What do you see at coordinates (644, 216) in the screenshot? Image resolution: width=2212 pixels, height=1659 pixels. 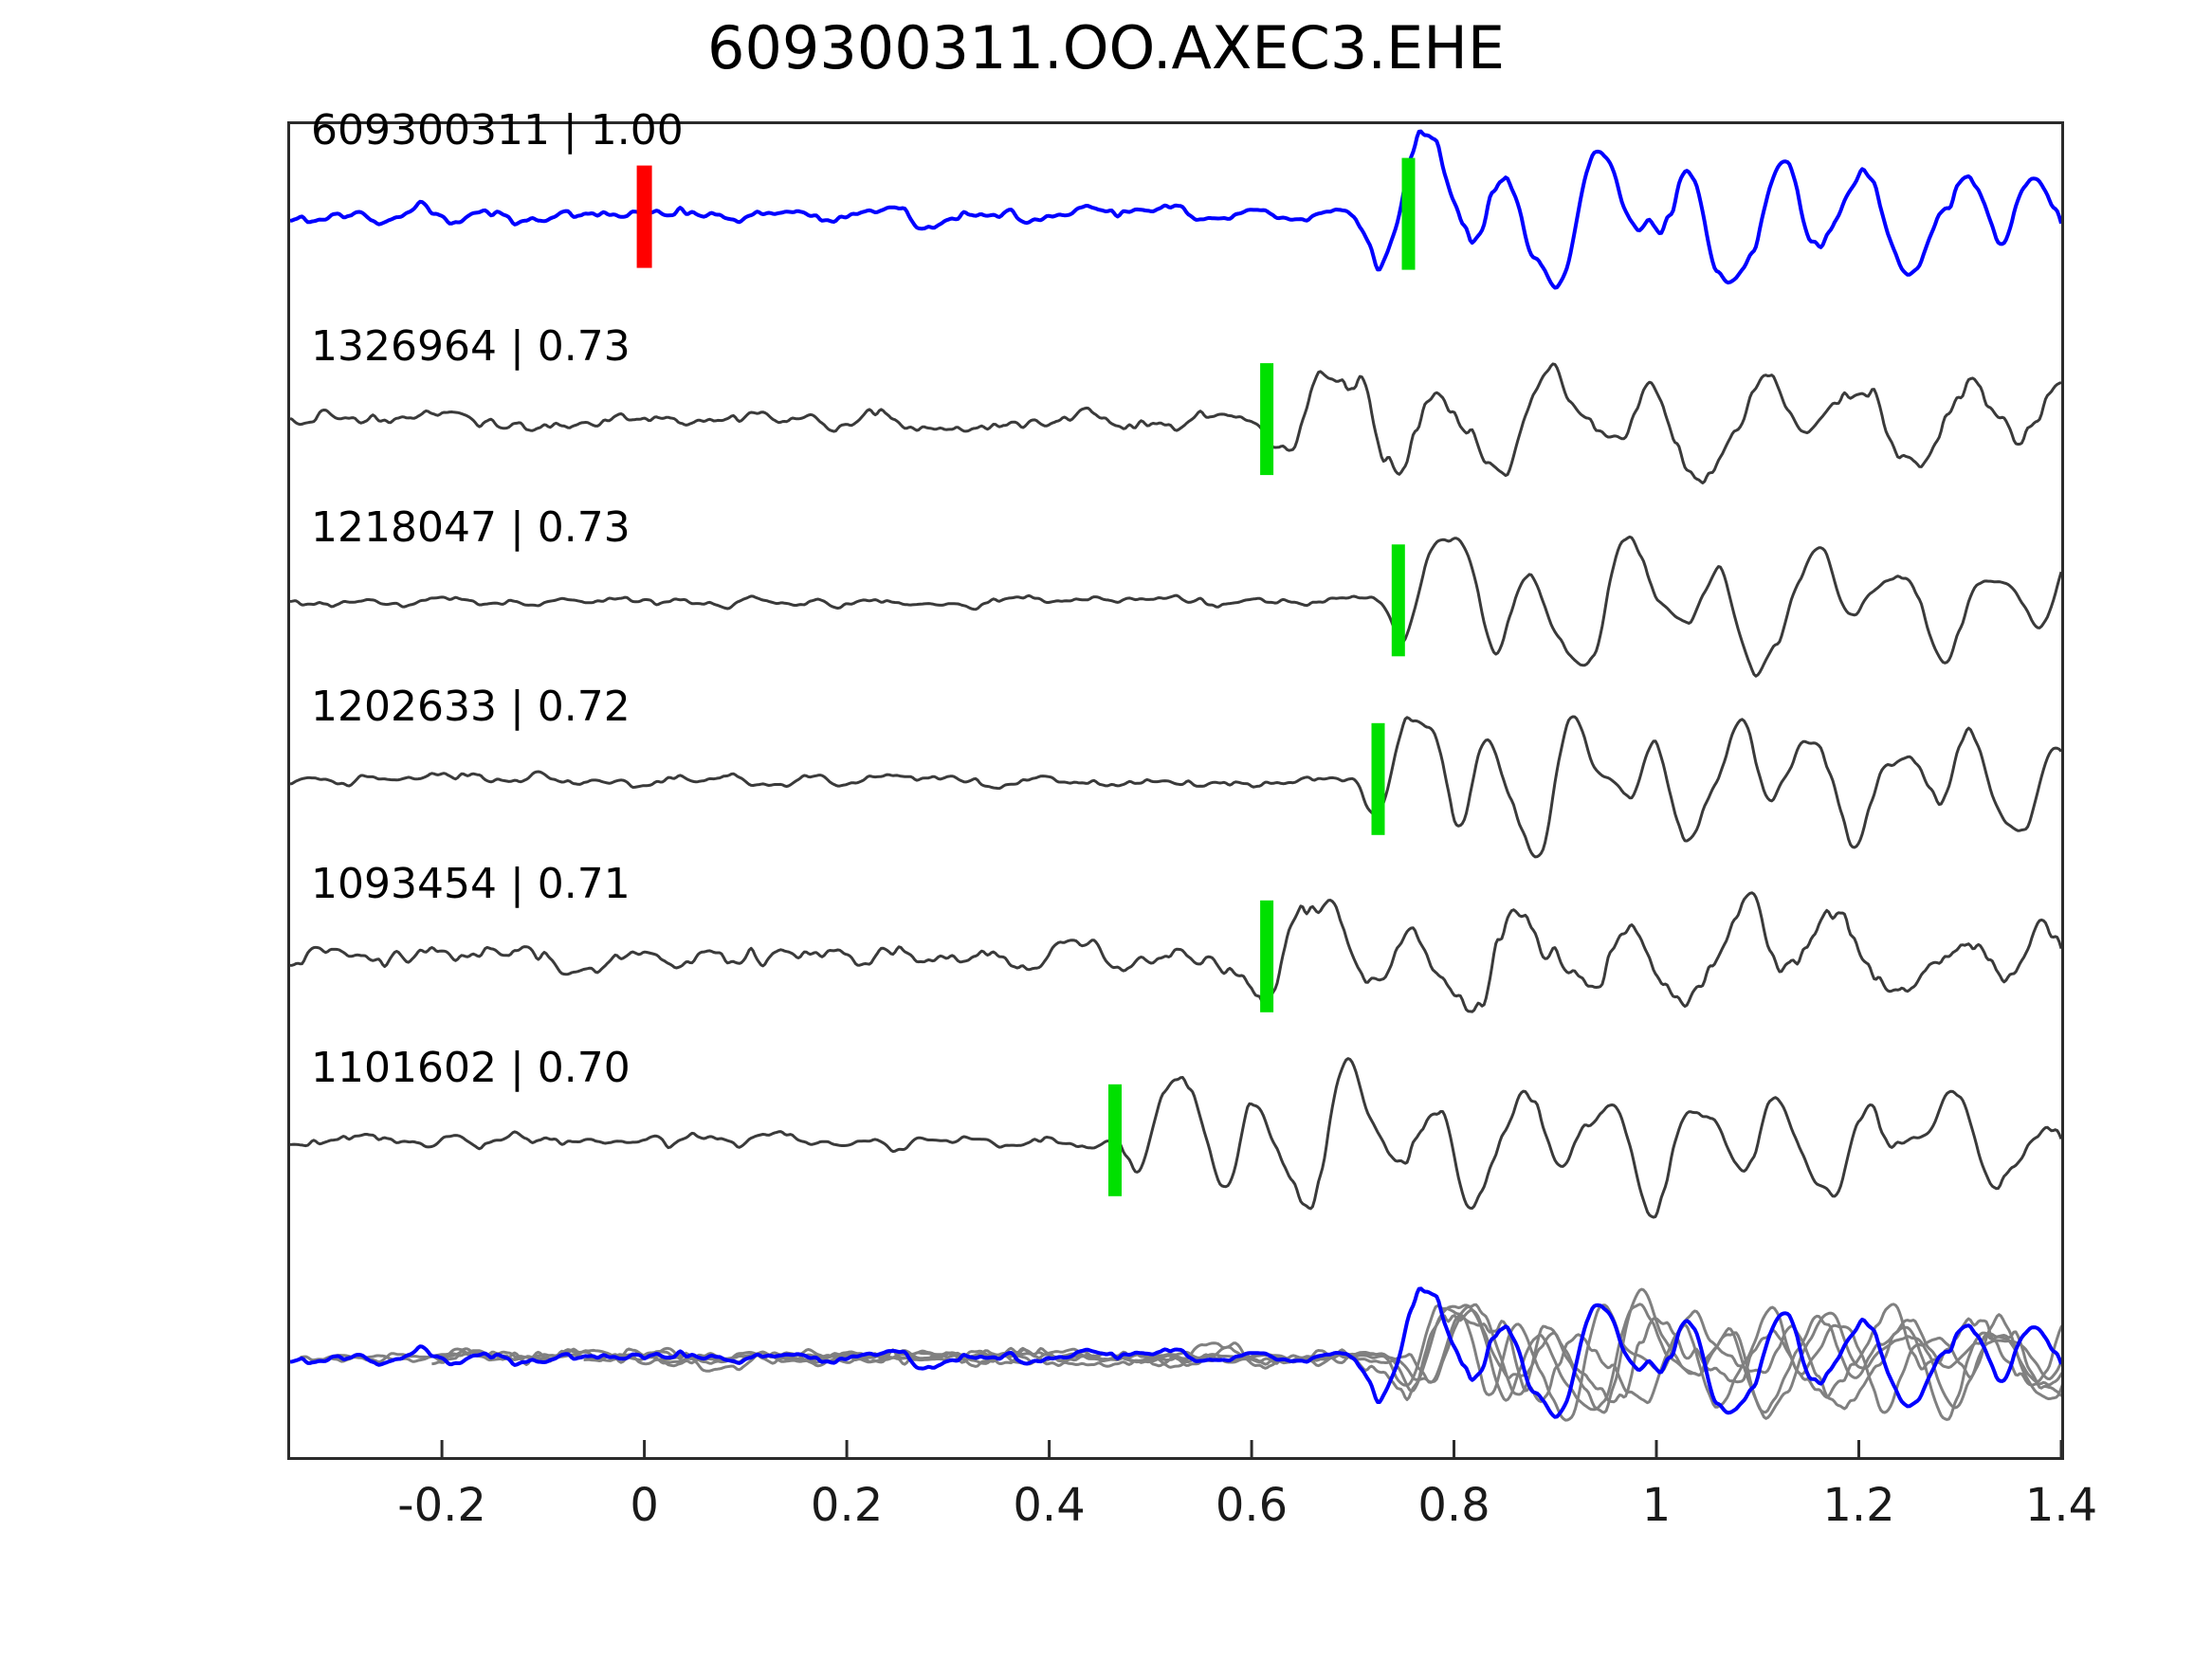 I see `origin-marker` at bounding box center [644, 216].